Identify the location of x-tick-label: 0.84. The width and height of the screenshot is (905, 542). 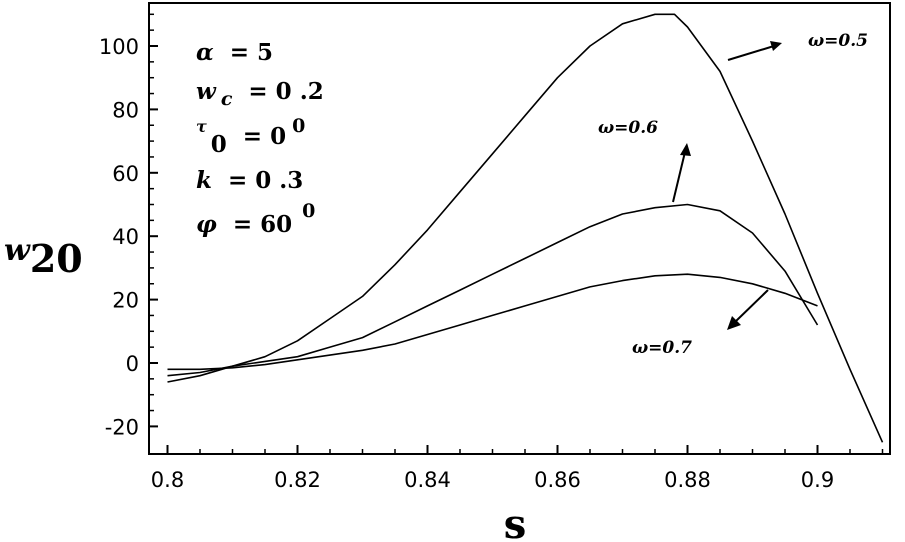
(427, 480).